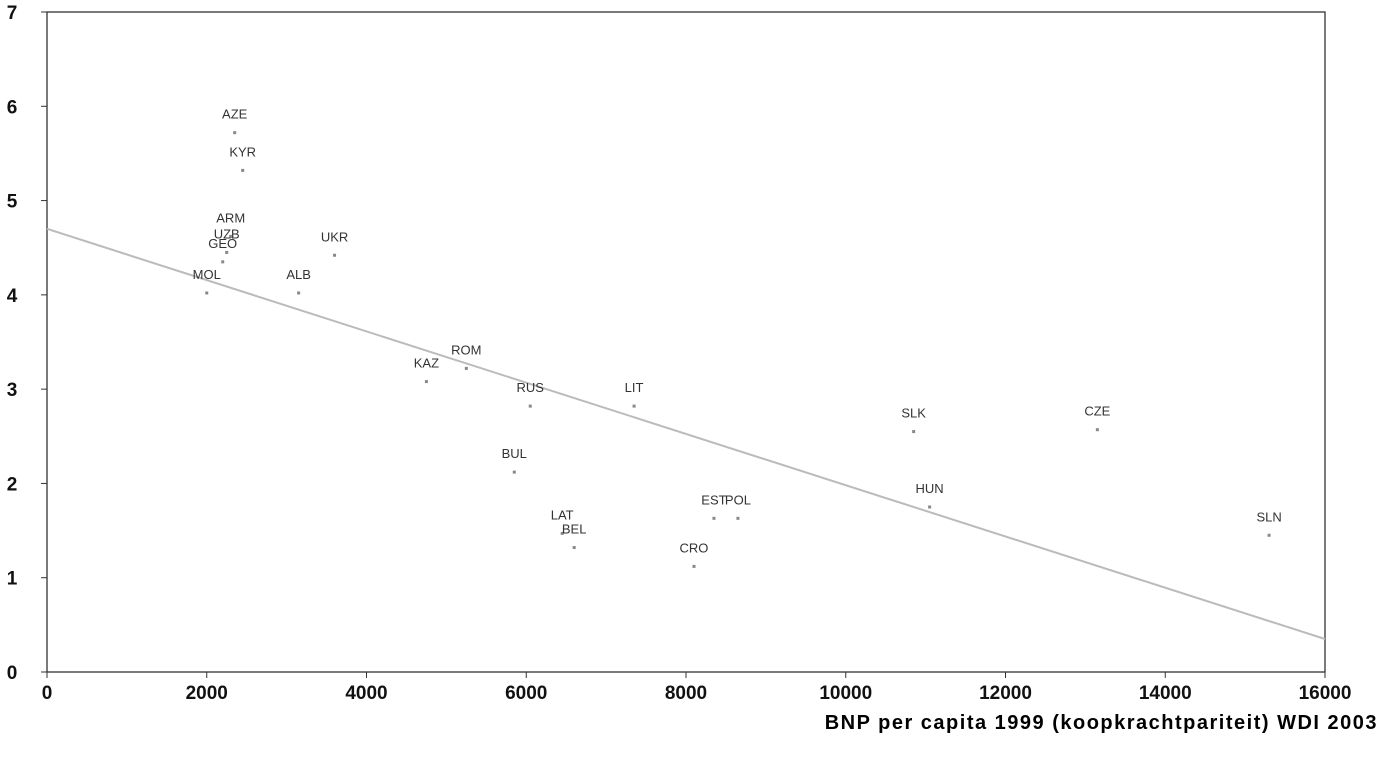  What do you see at coordinates (1325, 693) in the screenshot?
I see `x-tick-label: 16000` at bounding box center [1325, 693].